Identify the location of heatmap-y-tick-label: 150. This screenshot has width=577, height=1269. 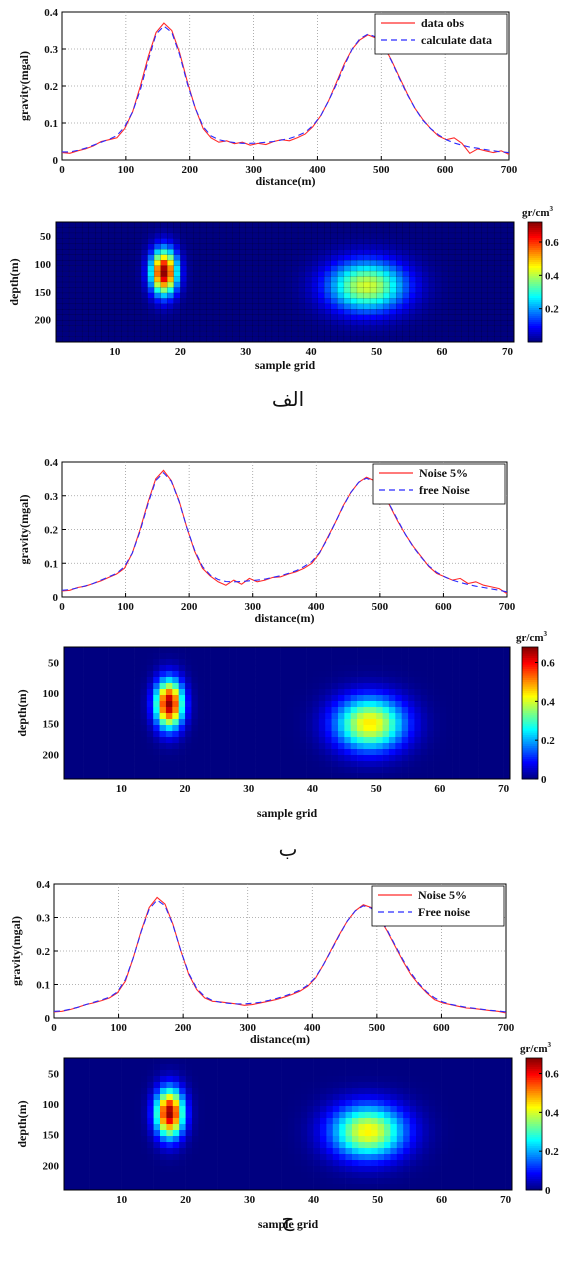
(43, 293).